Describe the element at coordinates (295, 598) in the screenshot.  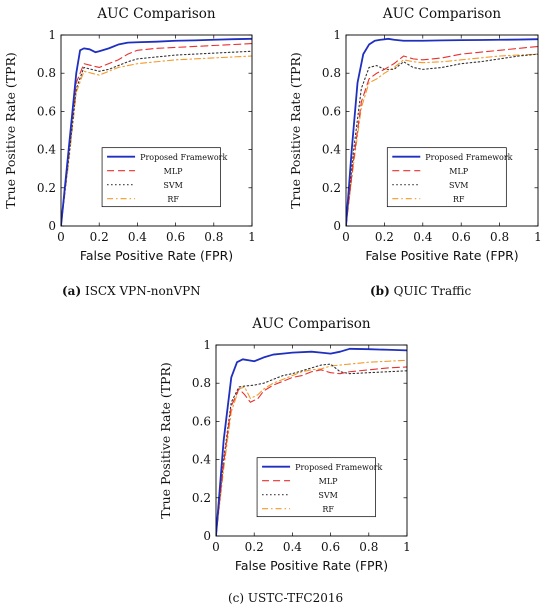
I see `caption-c-text: USTC-TFC2016` at that location.